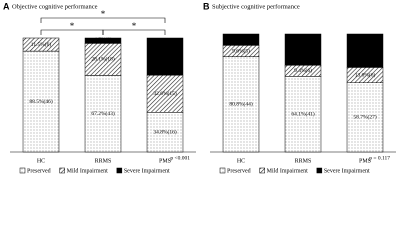 This screenshot has height=240, width=400. I want to click on data-label: 13.0%(6), so click(365, 74).